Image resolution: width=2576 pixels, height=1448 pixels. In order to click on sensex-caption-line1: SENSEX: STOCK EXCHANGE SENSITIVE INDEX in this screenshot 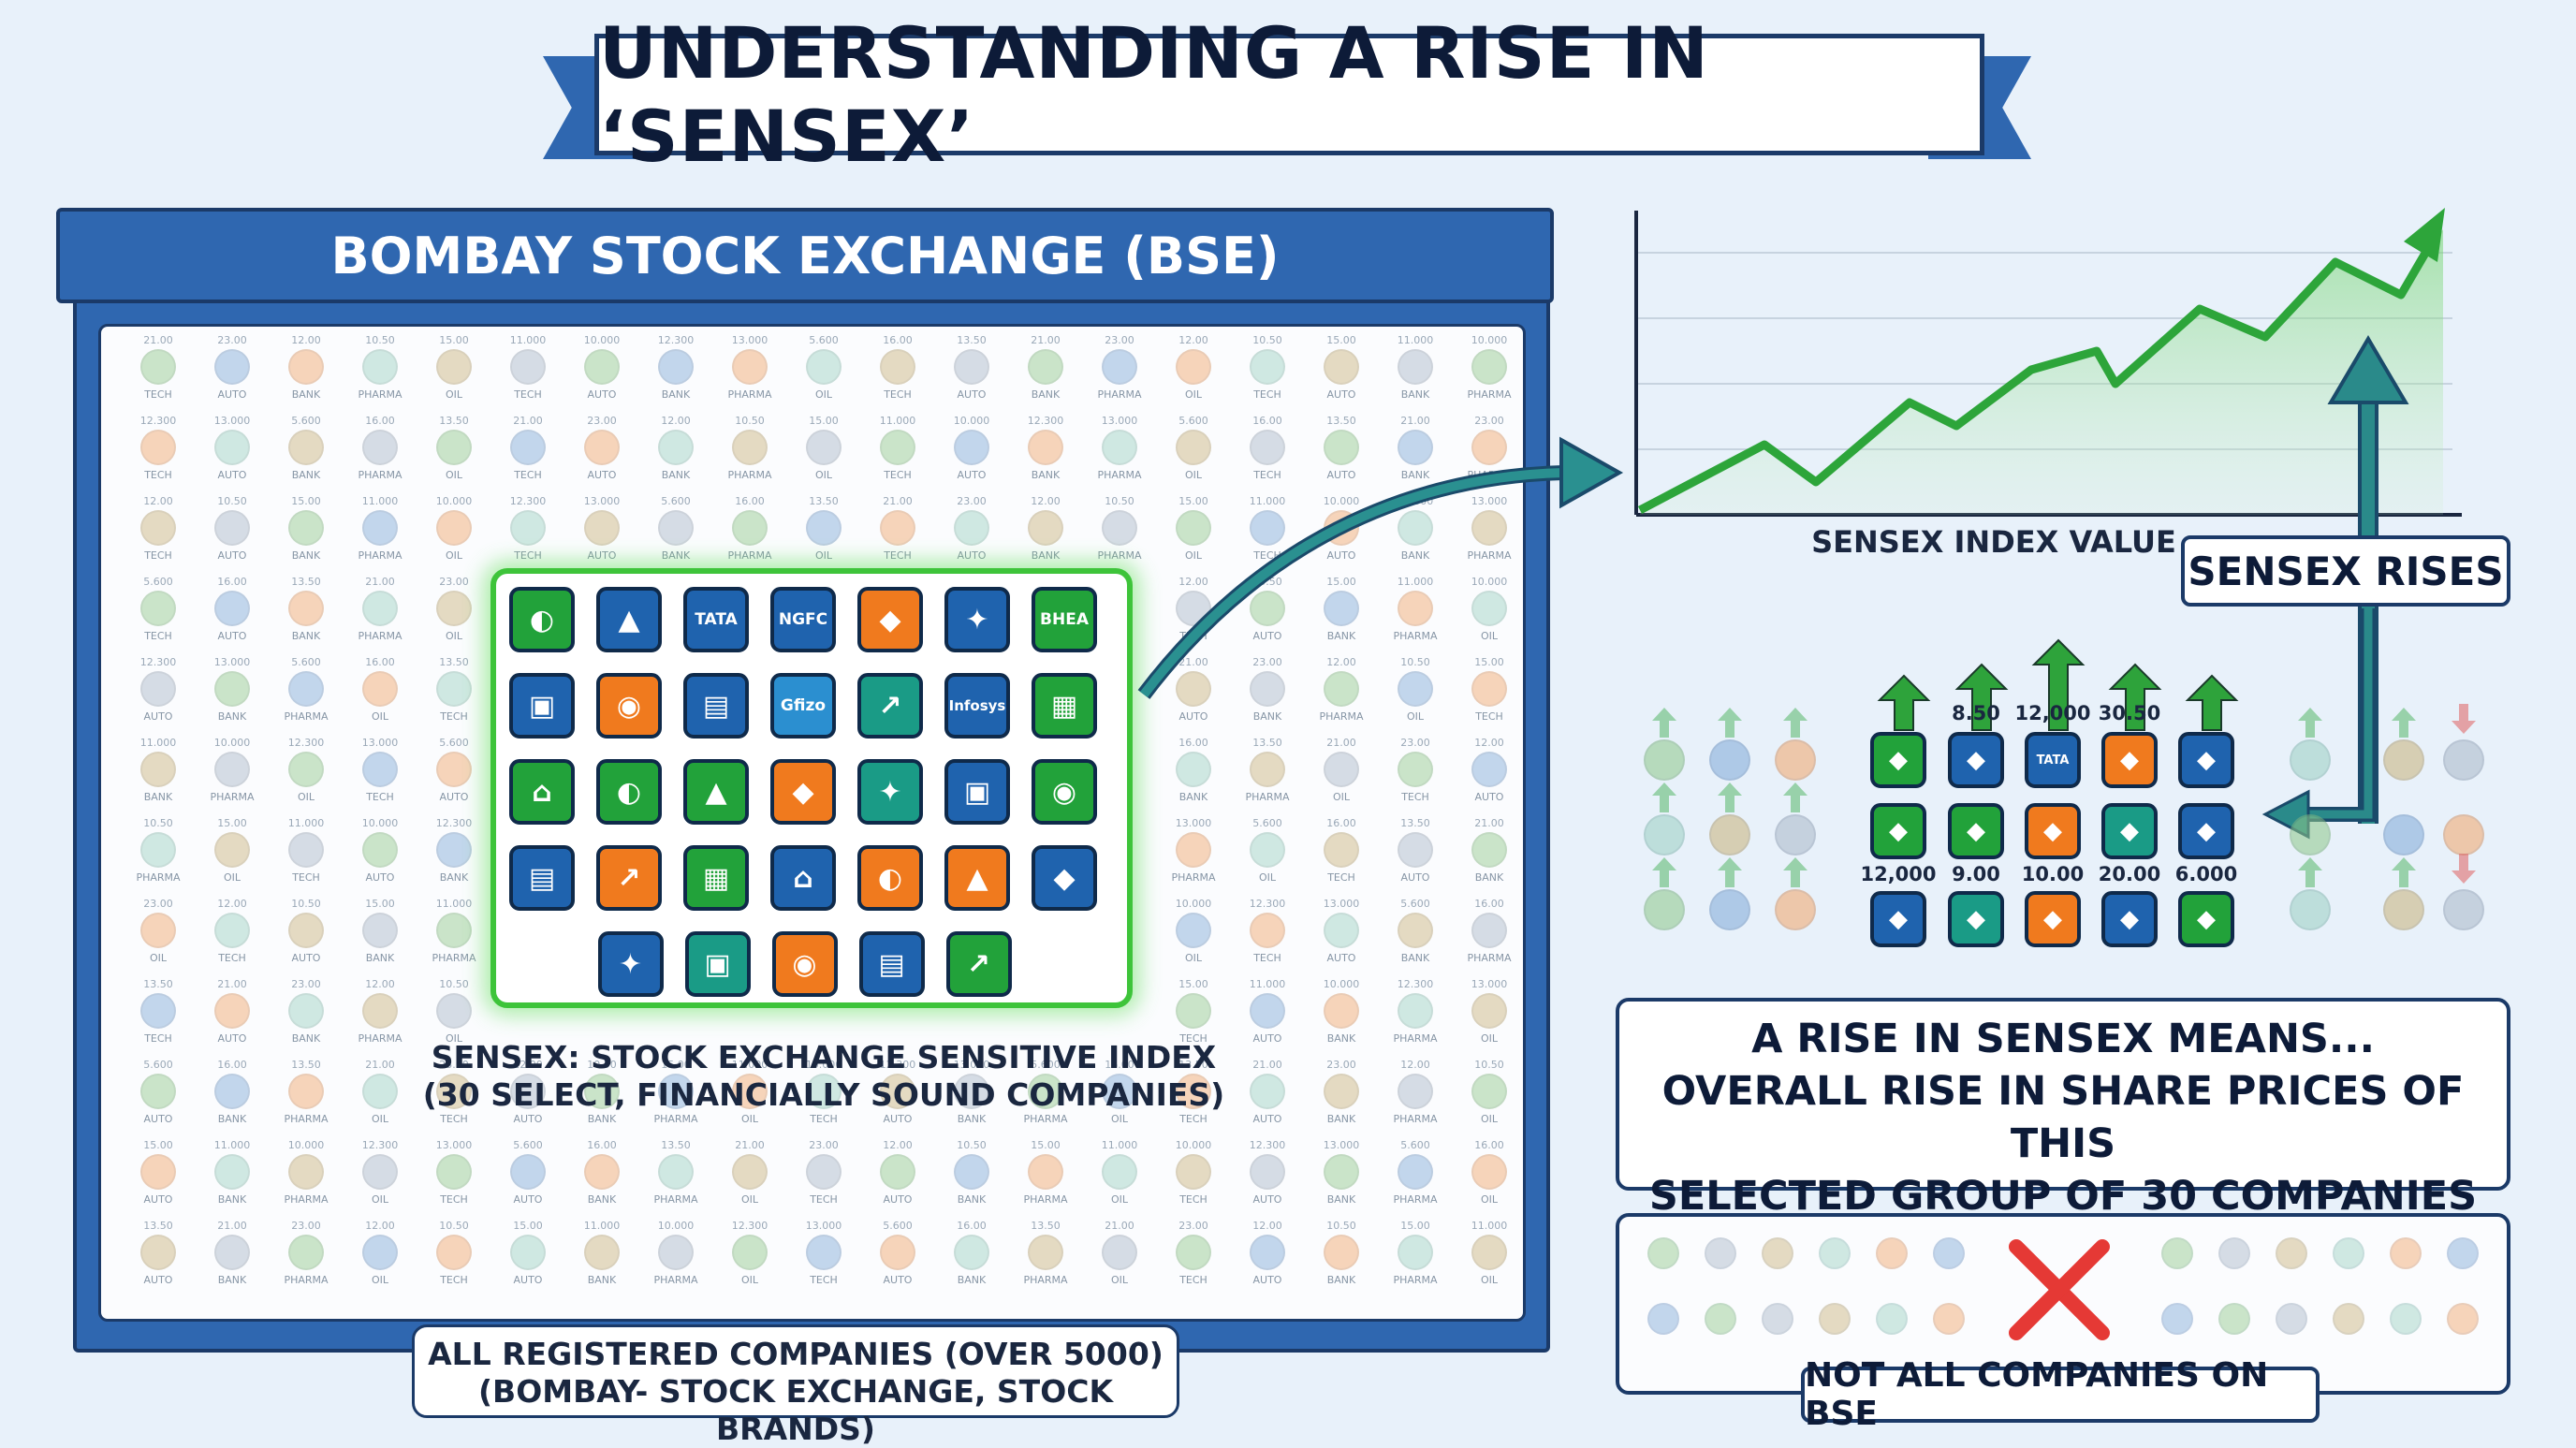, I will do `click(824, 1057)`.